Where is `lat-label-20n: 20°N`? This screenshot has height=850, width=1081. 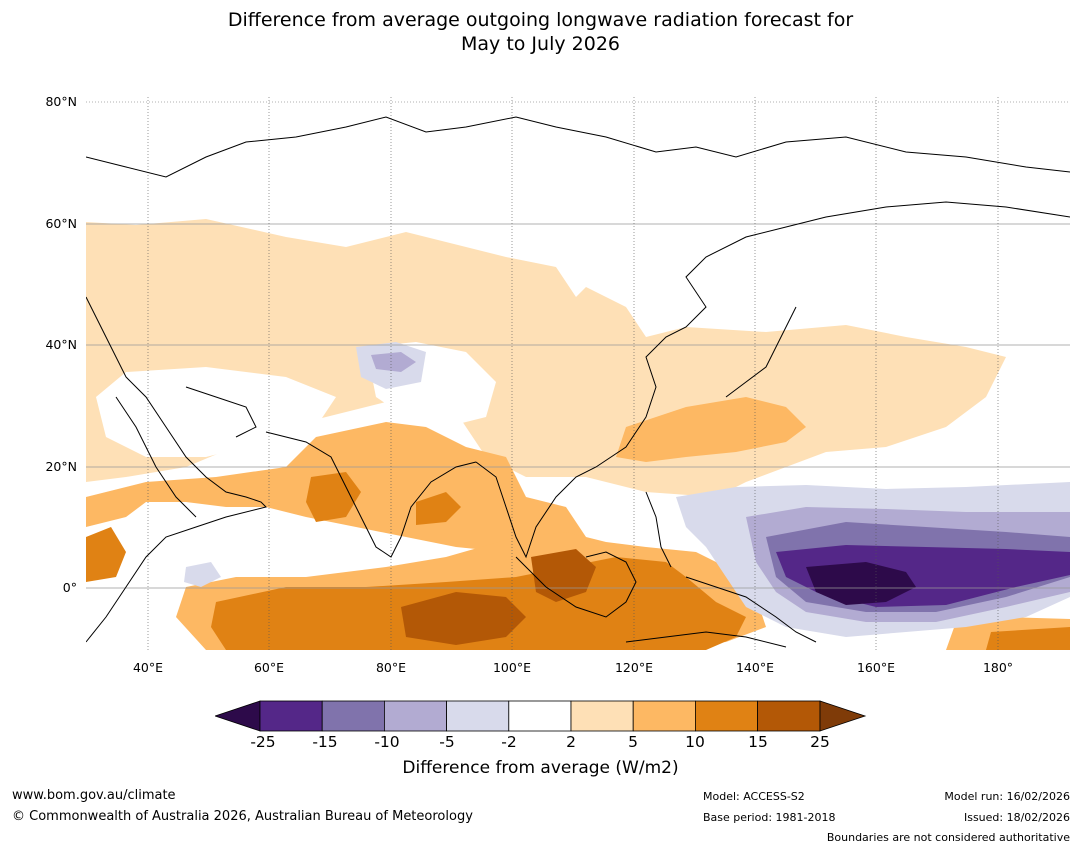
lat-label-20n: 20°N is located at coordinates (61, 466).